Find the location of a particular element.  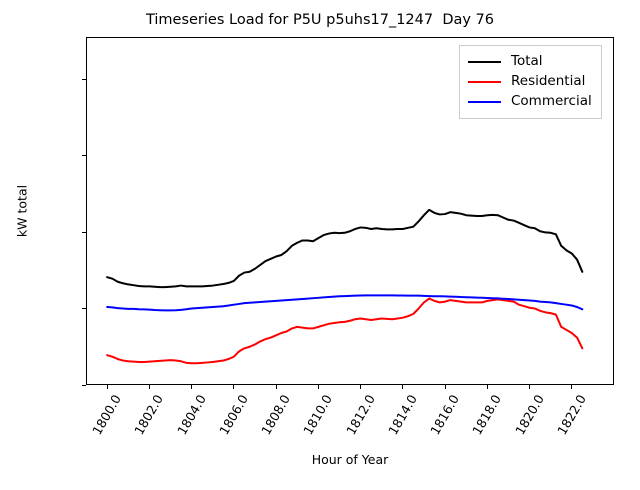

legend-label-commercial: Commercial is located at coordinates (551, 101).